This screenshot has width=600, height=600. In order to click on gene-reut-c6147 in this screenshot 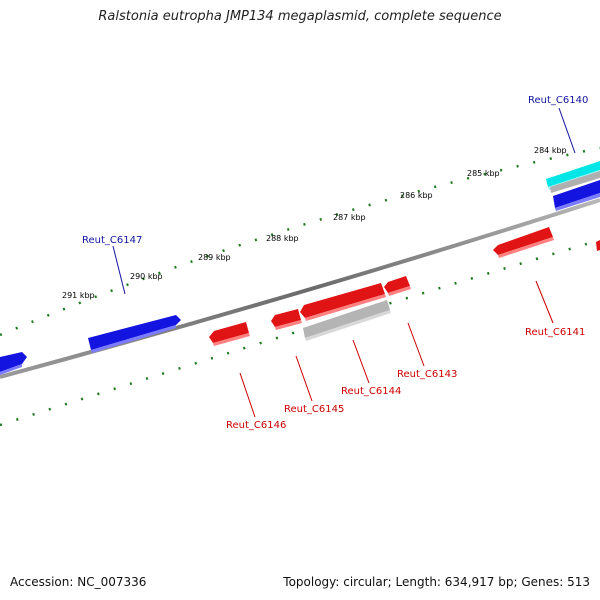, I will do `click(134, 334)`.